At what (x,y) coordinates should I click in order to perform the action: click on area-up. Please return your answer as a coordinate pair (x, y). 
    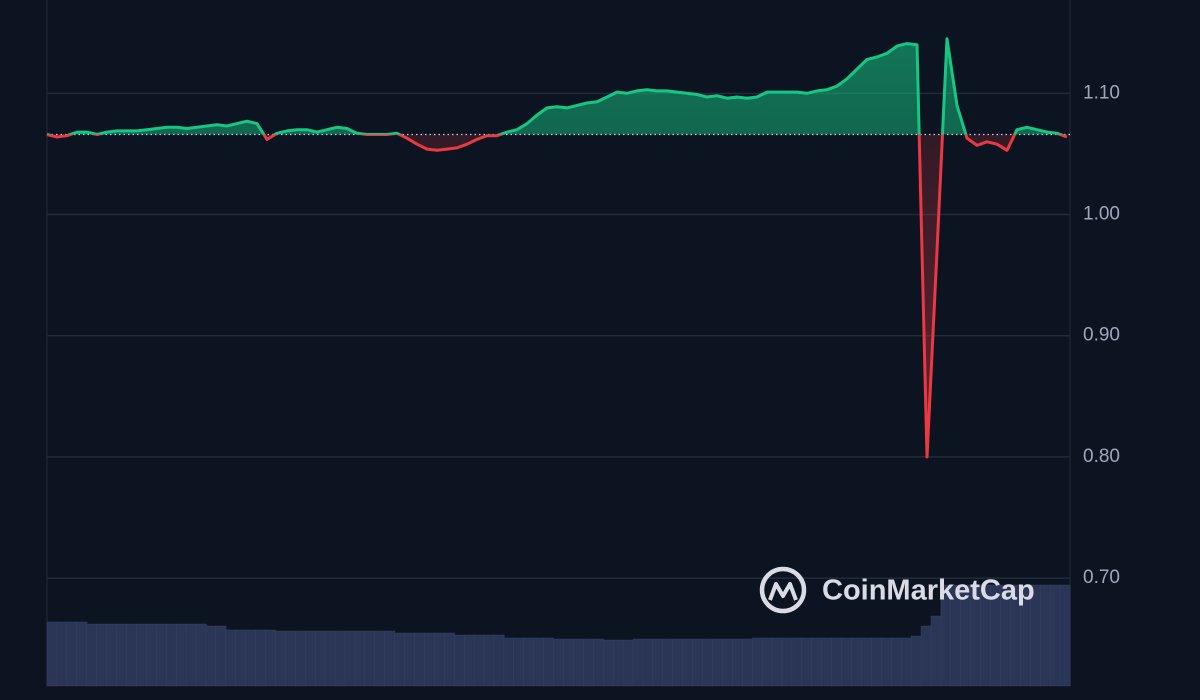
    Looking at the image, I should click on (554, 86).